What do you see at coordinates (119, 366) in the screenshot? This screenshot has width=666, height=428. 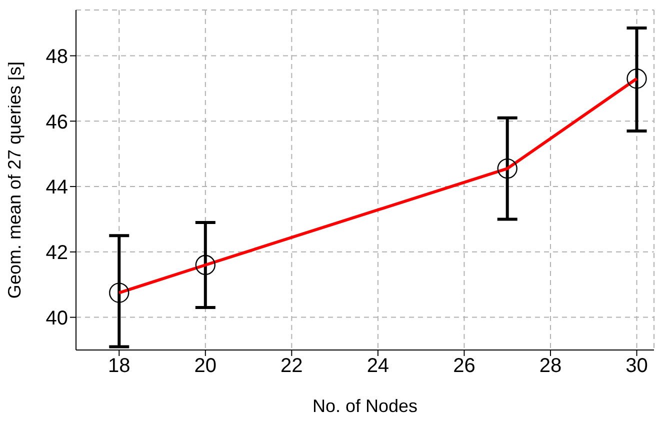 I see `x-tick-label: 18` at bounding box center [119, 366].